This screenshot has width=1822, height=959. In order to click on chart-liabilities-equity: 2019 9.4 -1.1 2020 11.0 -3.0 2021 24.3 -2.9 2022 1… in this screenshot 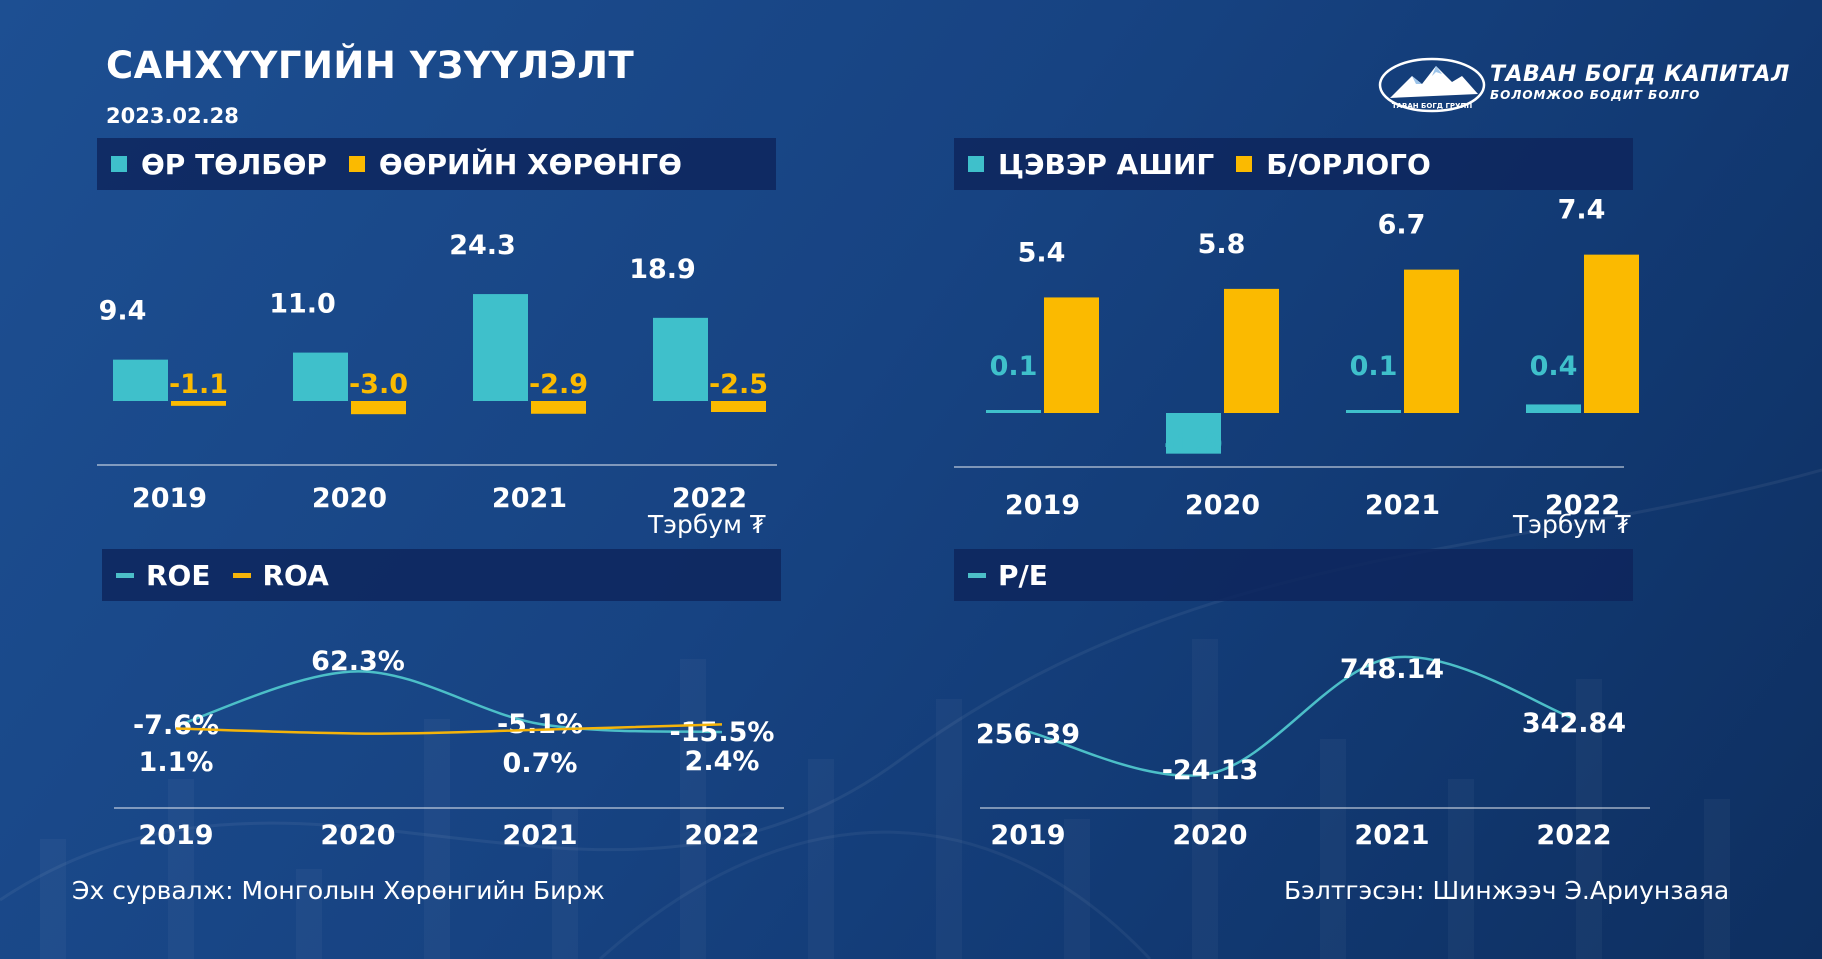, I will do `click(437, 372)`.